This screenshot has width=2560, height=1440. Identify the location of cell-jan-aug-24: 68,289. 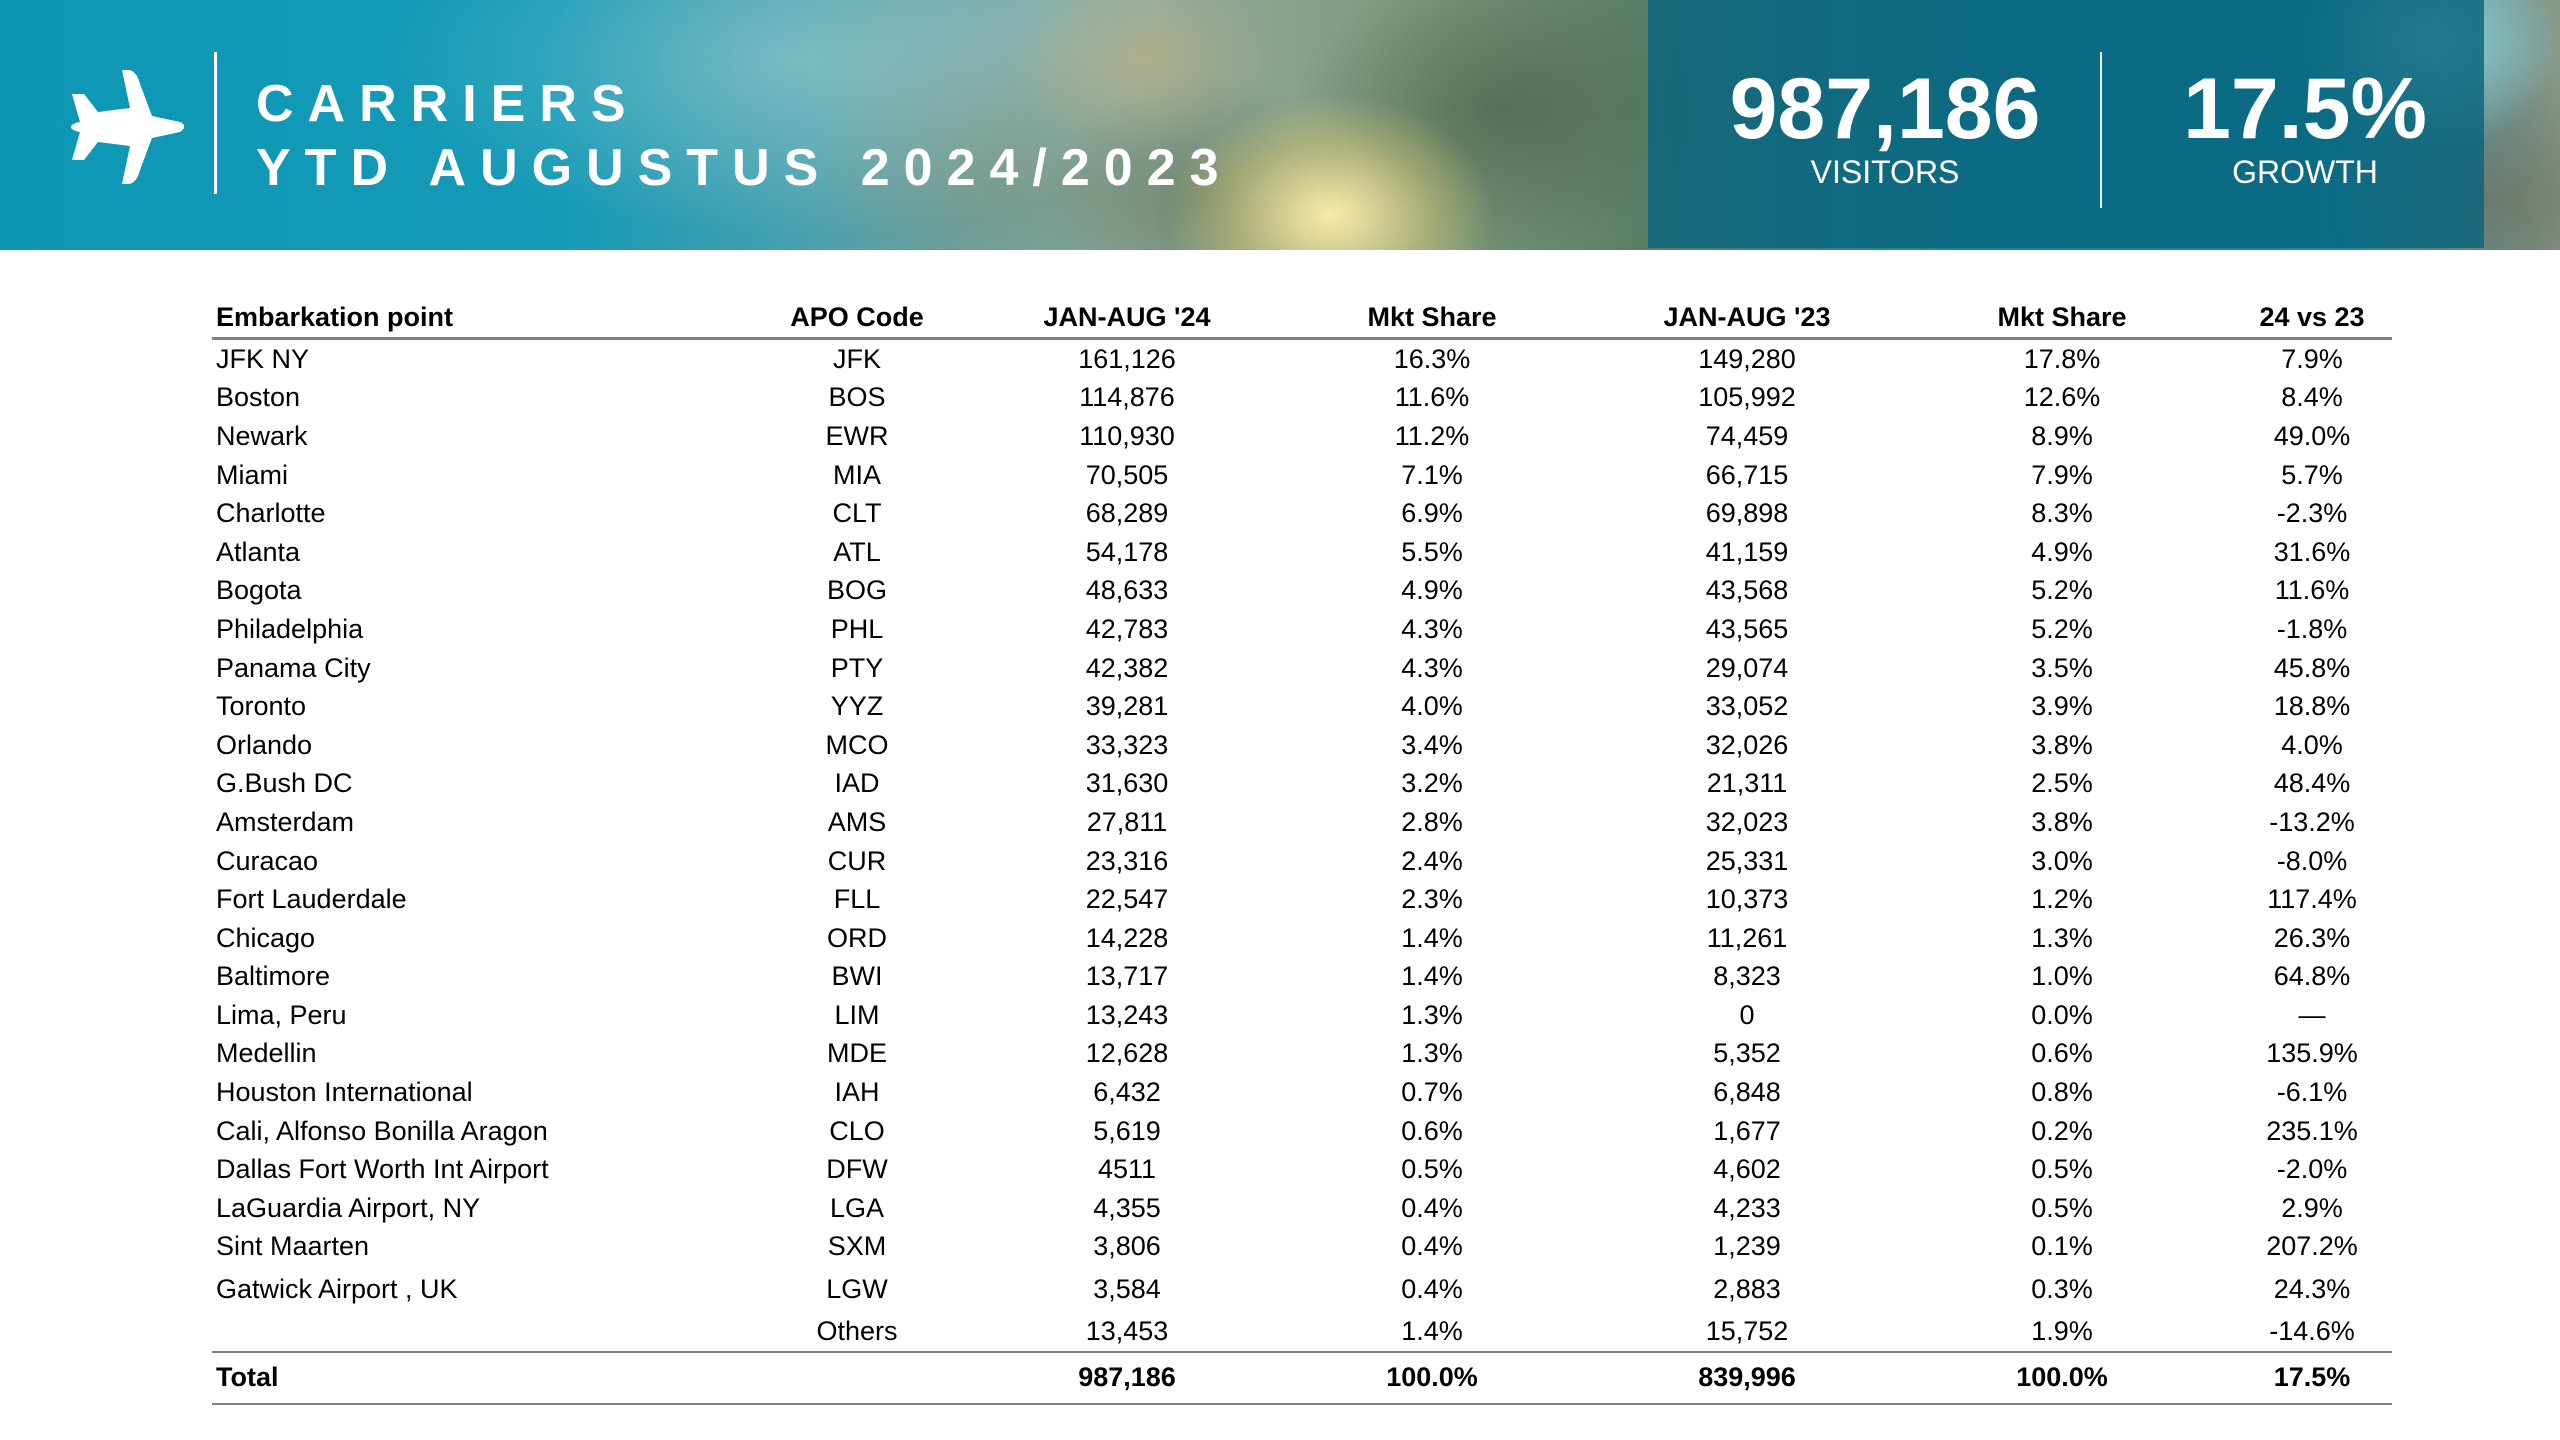
(1127, 513).